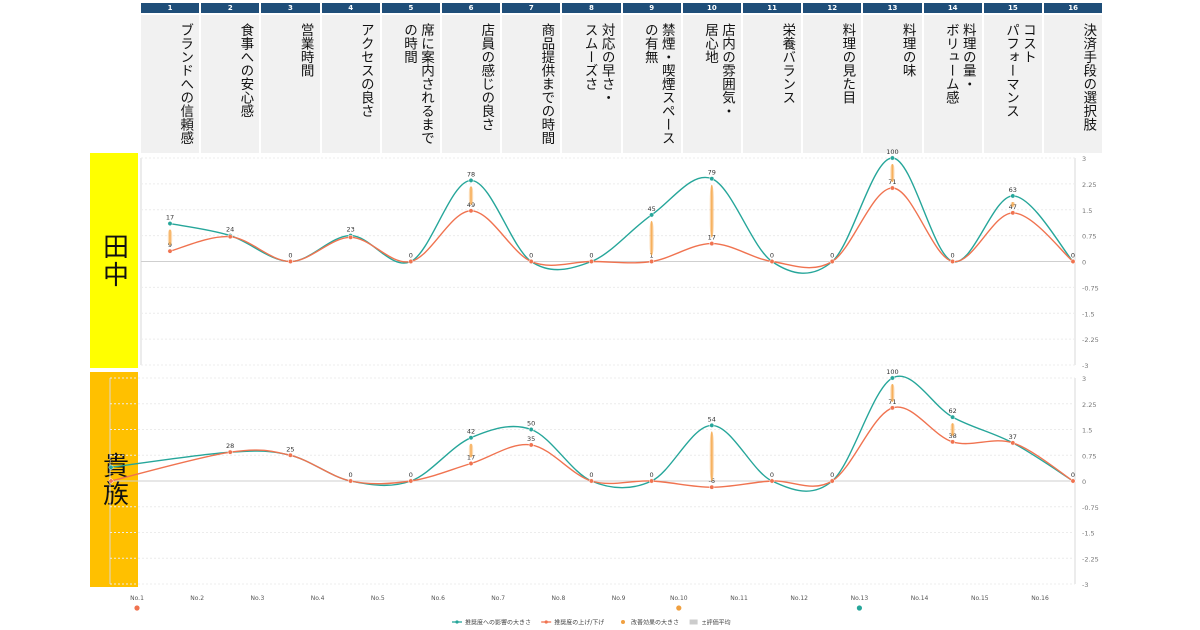 The image size is (1200, 630). I want to click on header-label: ブランドへの信頼感, so click(185, 84).